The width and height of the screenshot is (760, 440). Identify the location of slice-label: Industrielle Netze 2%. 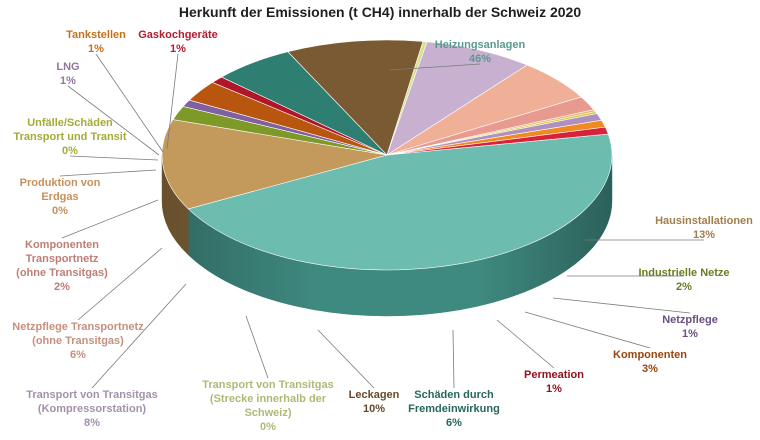
(683, 280).